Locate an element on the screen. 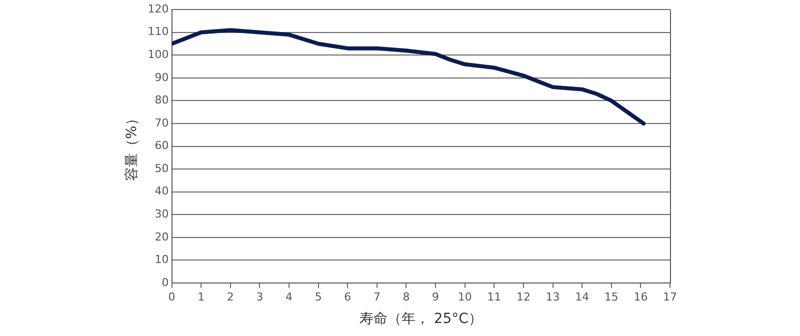 The height and width of the screenshot is (336, 800). x-tick-label: 8 is located at coordinates (406, 297).